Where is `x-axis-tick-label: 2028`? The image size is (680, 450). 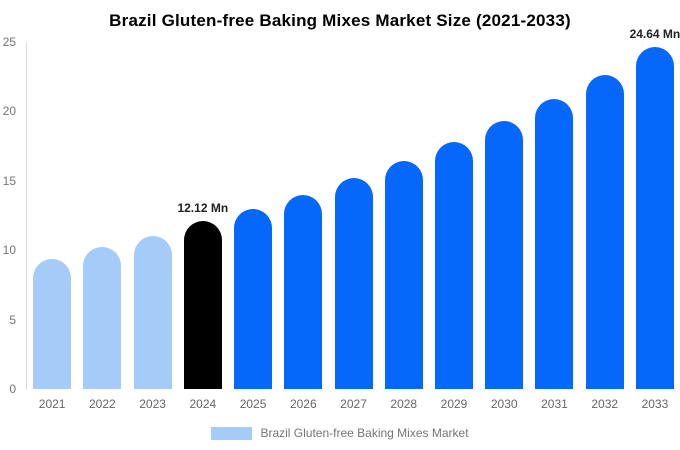
x-axis-tick-label: 2028 is located at coordinates (404, 404).